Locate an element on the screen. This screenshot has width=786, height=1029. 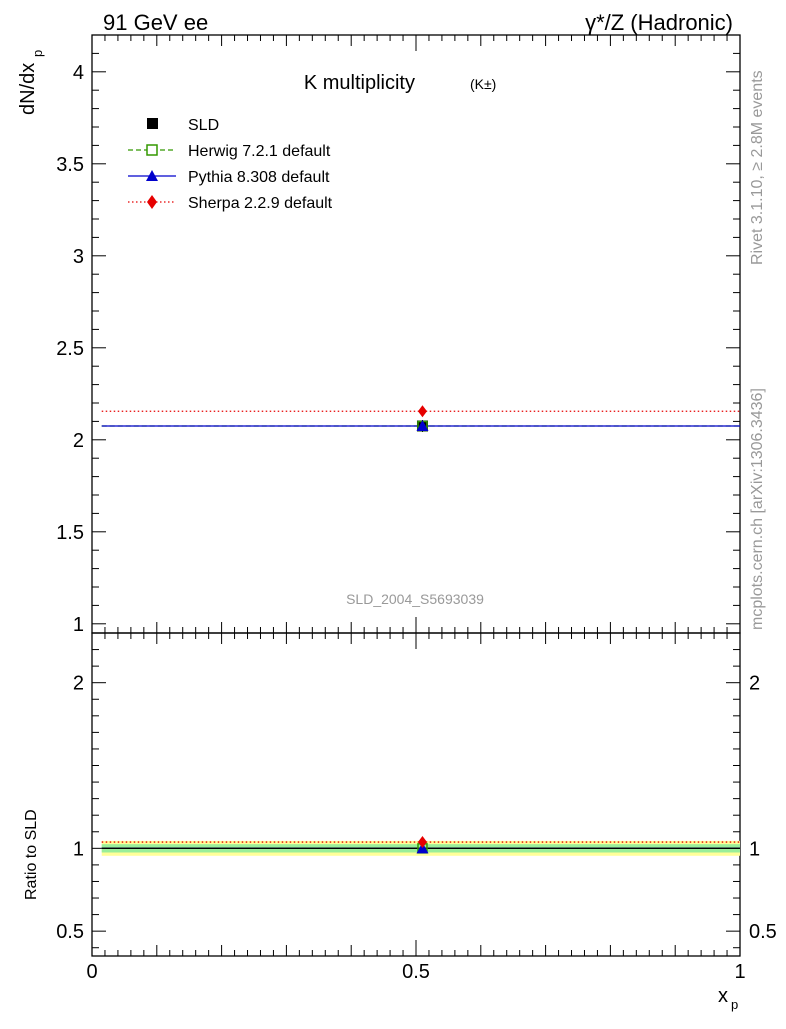
y-tick-label: 2.5 is located at coordinates (70, 349).